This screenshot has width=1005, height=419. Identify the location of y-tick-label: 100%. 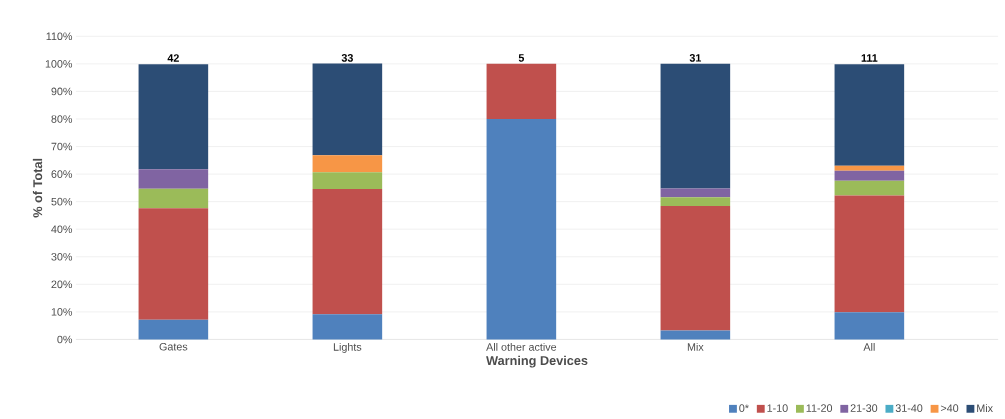
(59, 64).